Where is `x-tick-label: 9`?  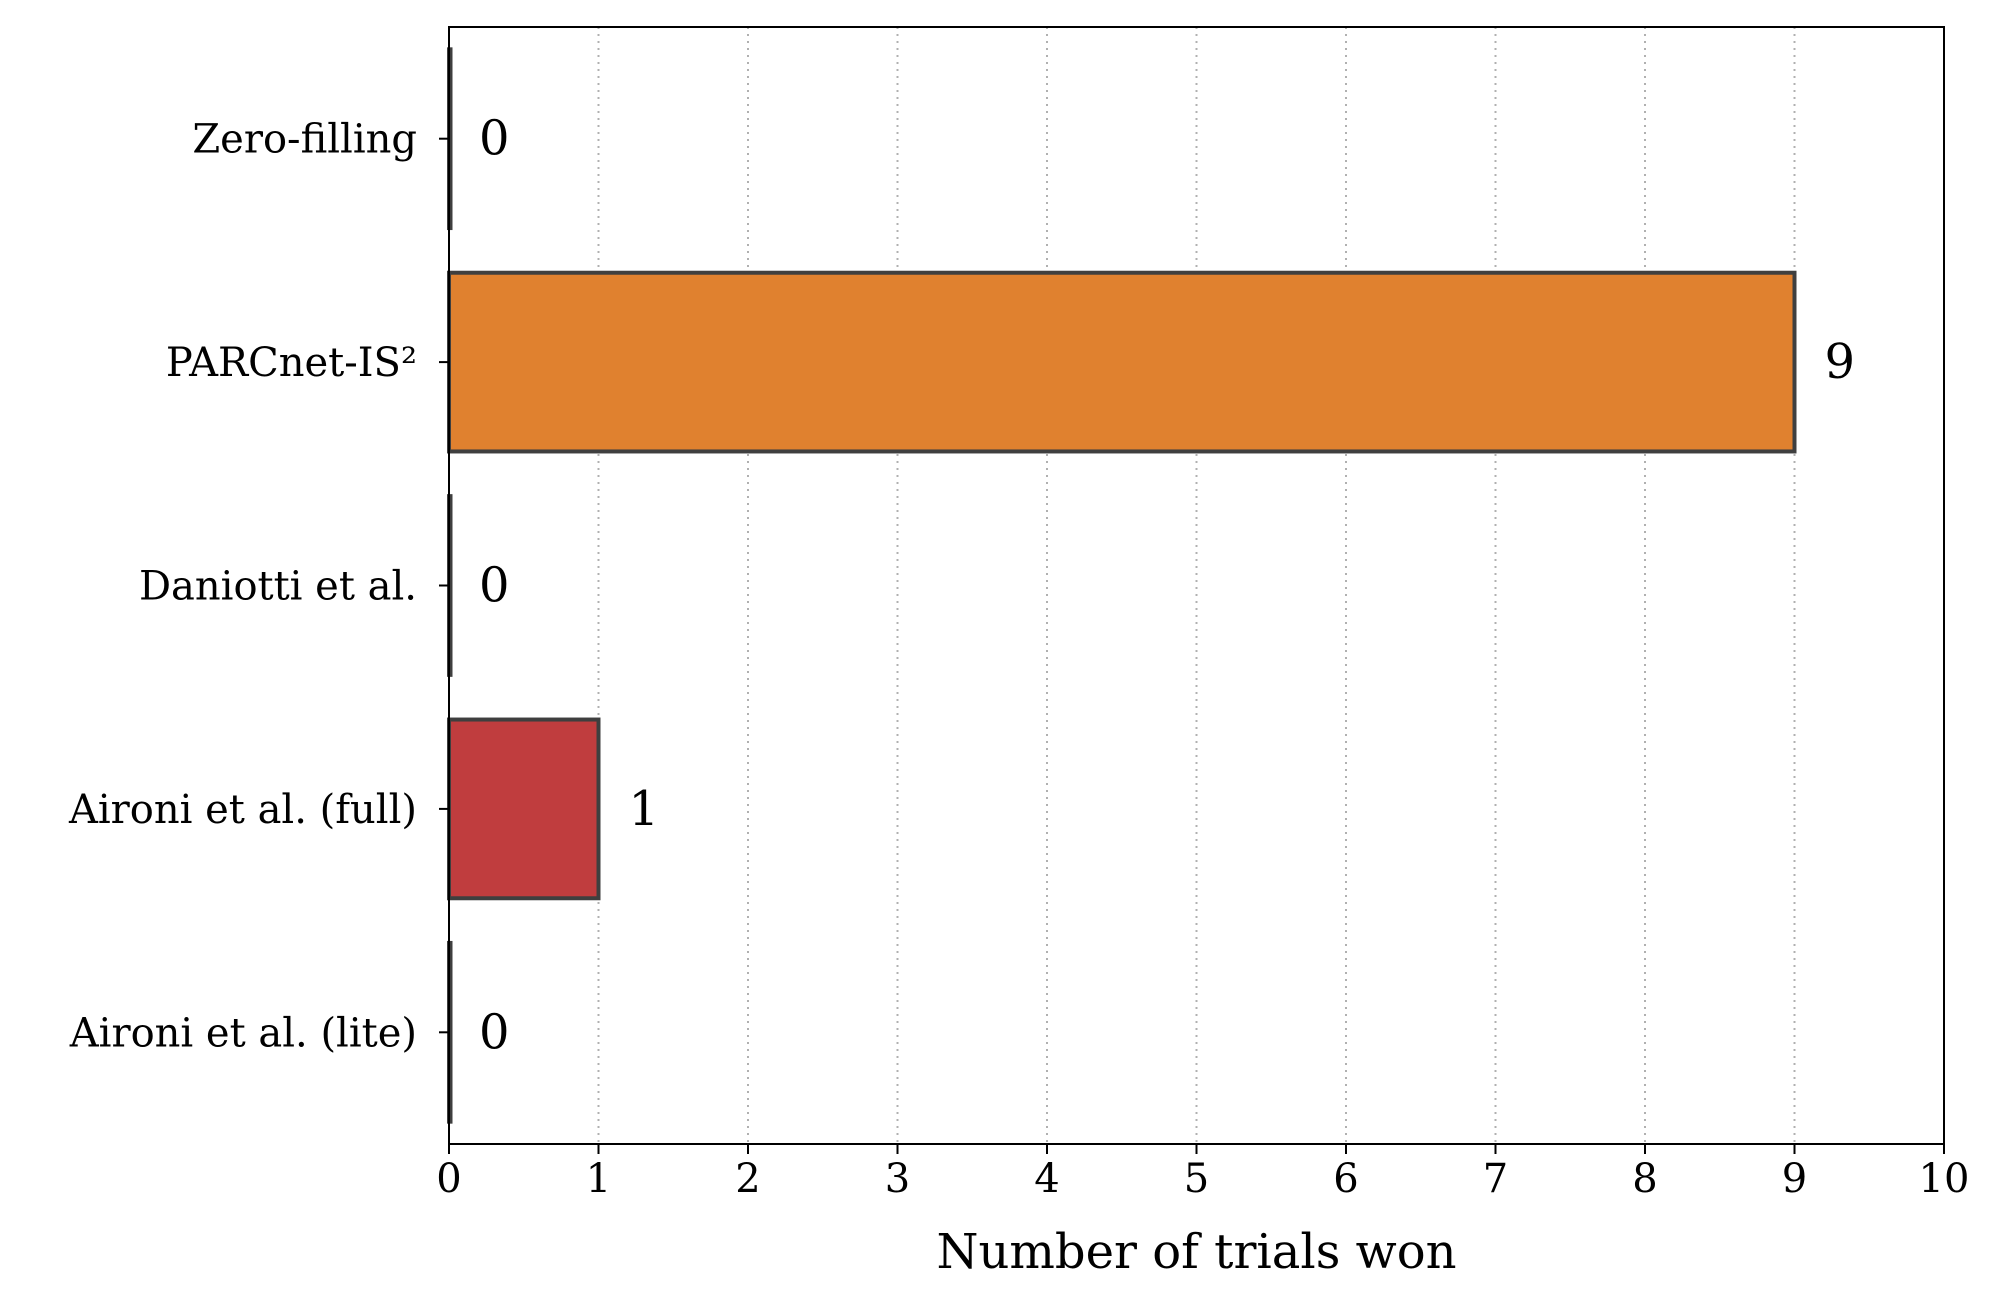
x-tick-label: 9 is located at coordinates (1794, 1179).